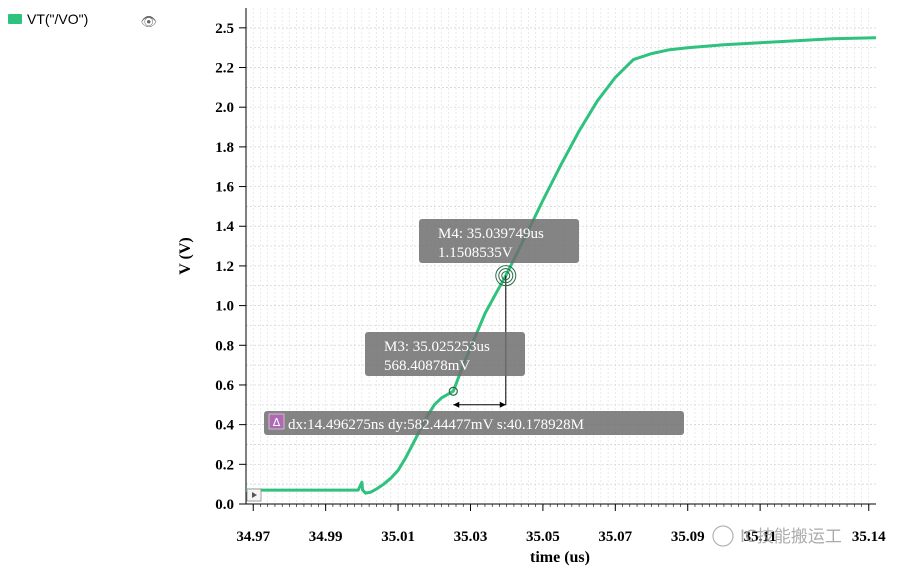 The height and width of the screenshot is (570, 900). What do you see at coordinates (224, 307) in the screenshot?
I see `y-tick-label: 1.0` at bounding box center [224, 307].